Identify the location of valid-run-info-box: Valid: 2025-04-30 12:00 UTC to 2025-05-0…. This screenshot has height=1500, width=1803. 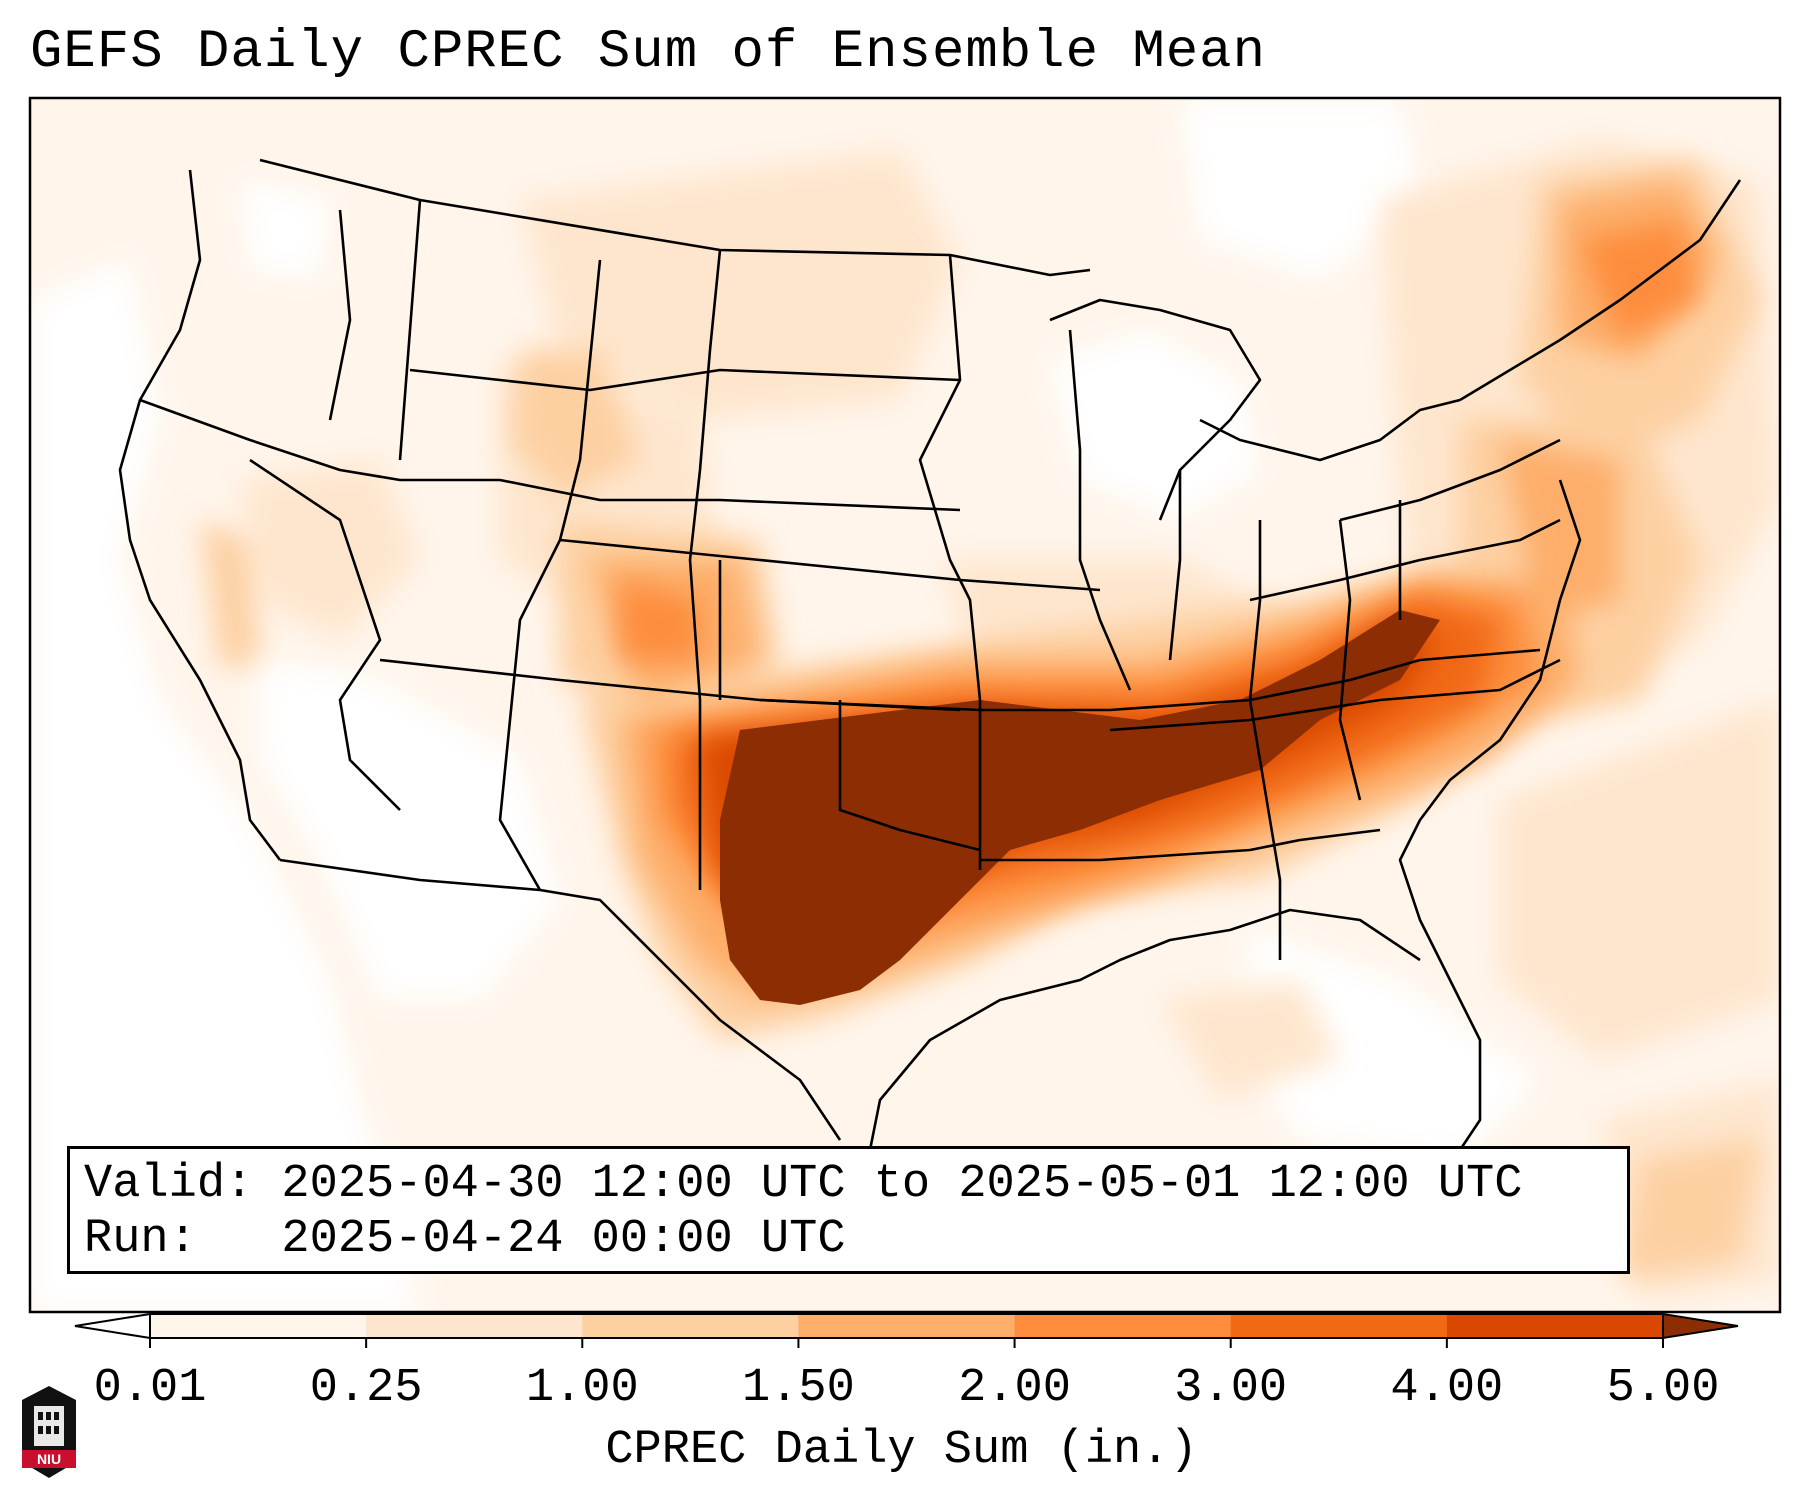
(848, 1210).